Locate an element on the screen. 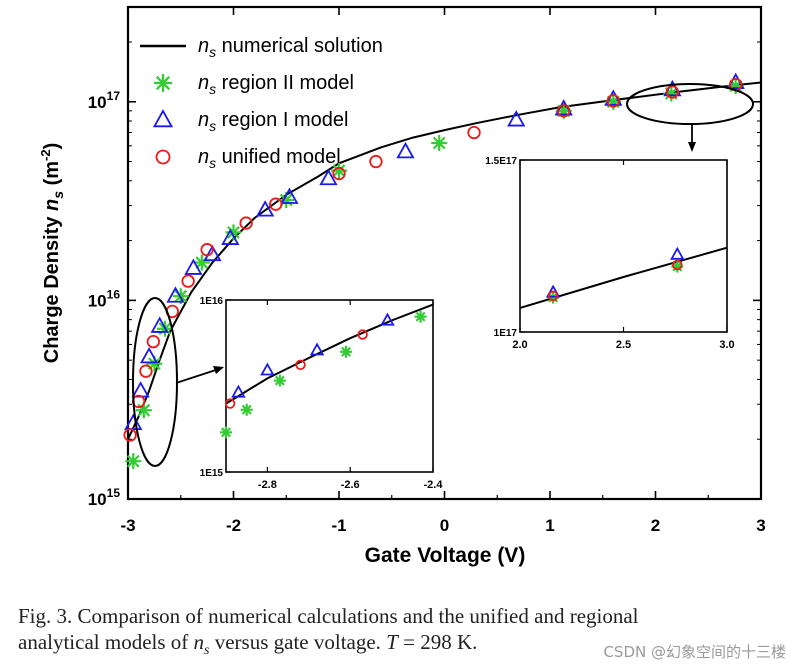  x-tick-label: 1 is located at coordinates (549, 525).